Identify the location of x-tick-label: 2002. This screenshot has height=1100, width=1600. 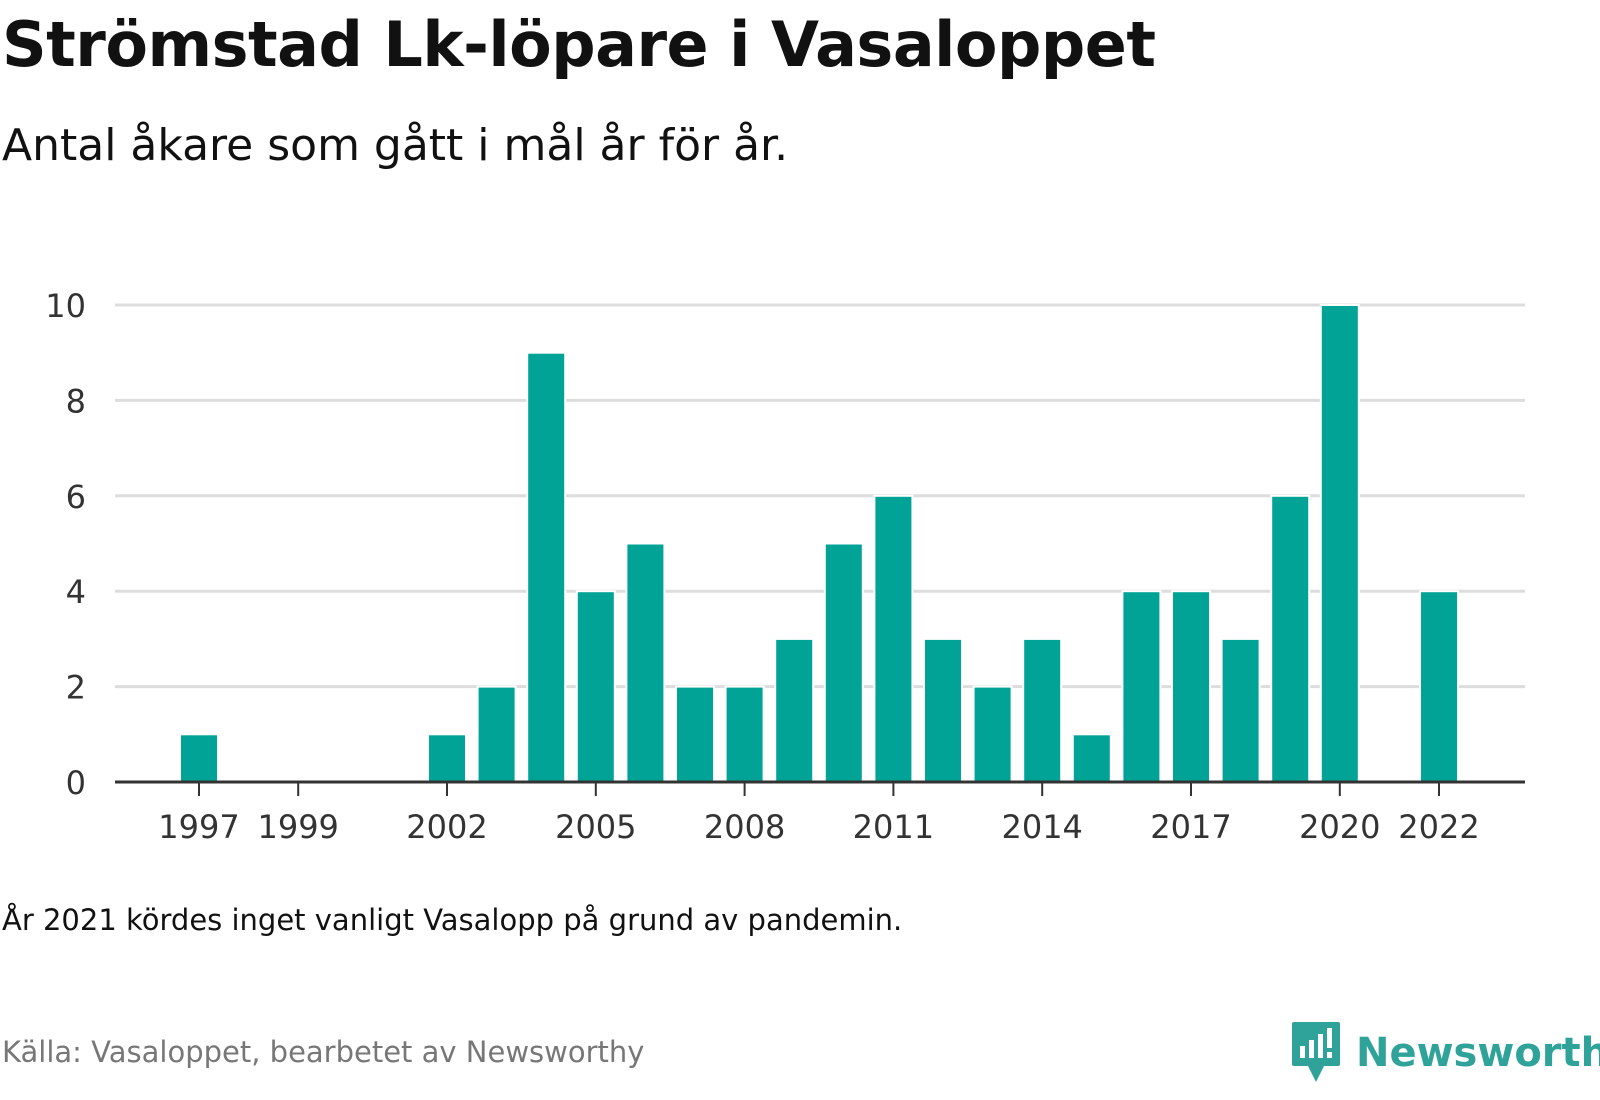
(446, 827).